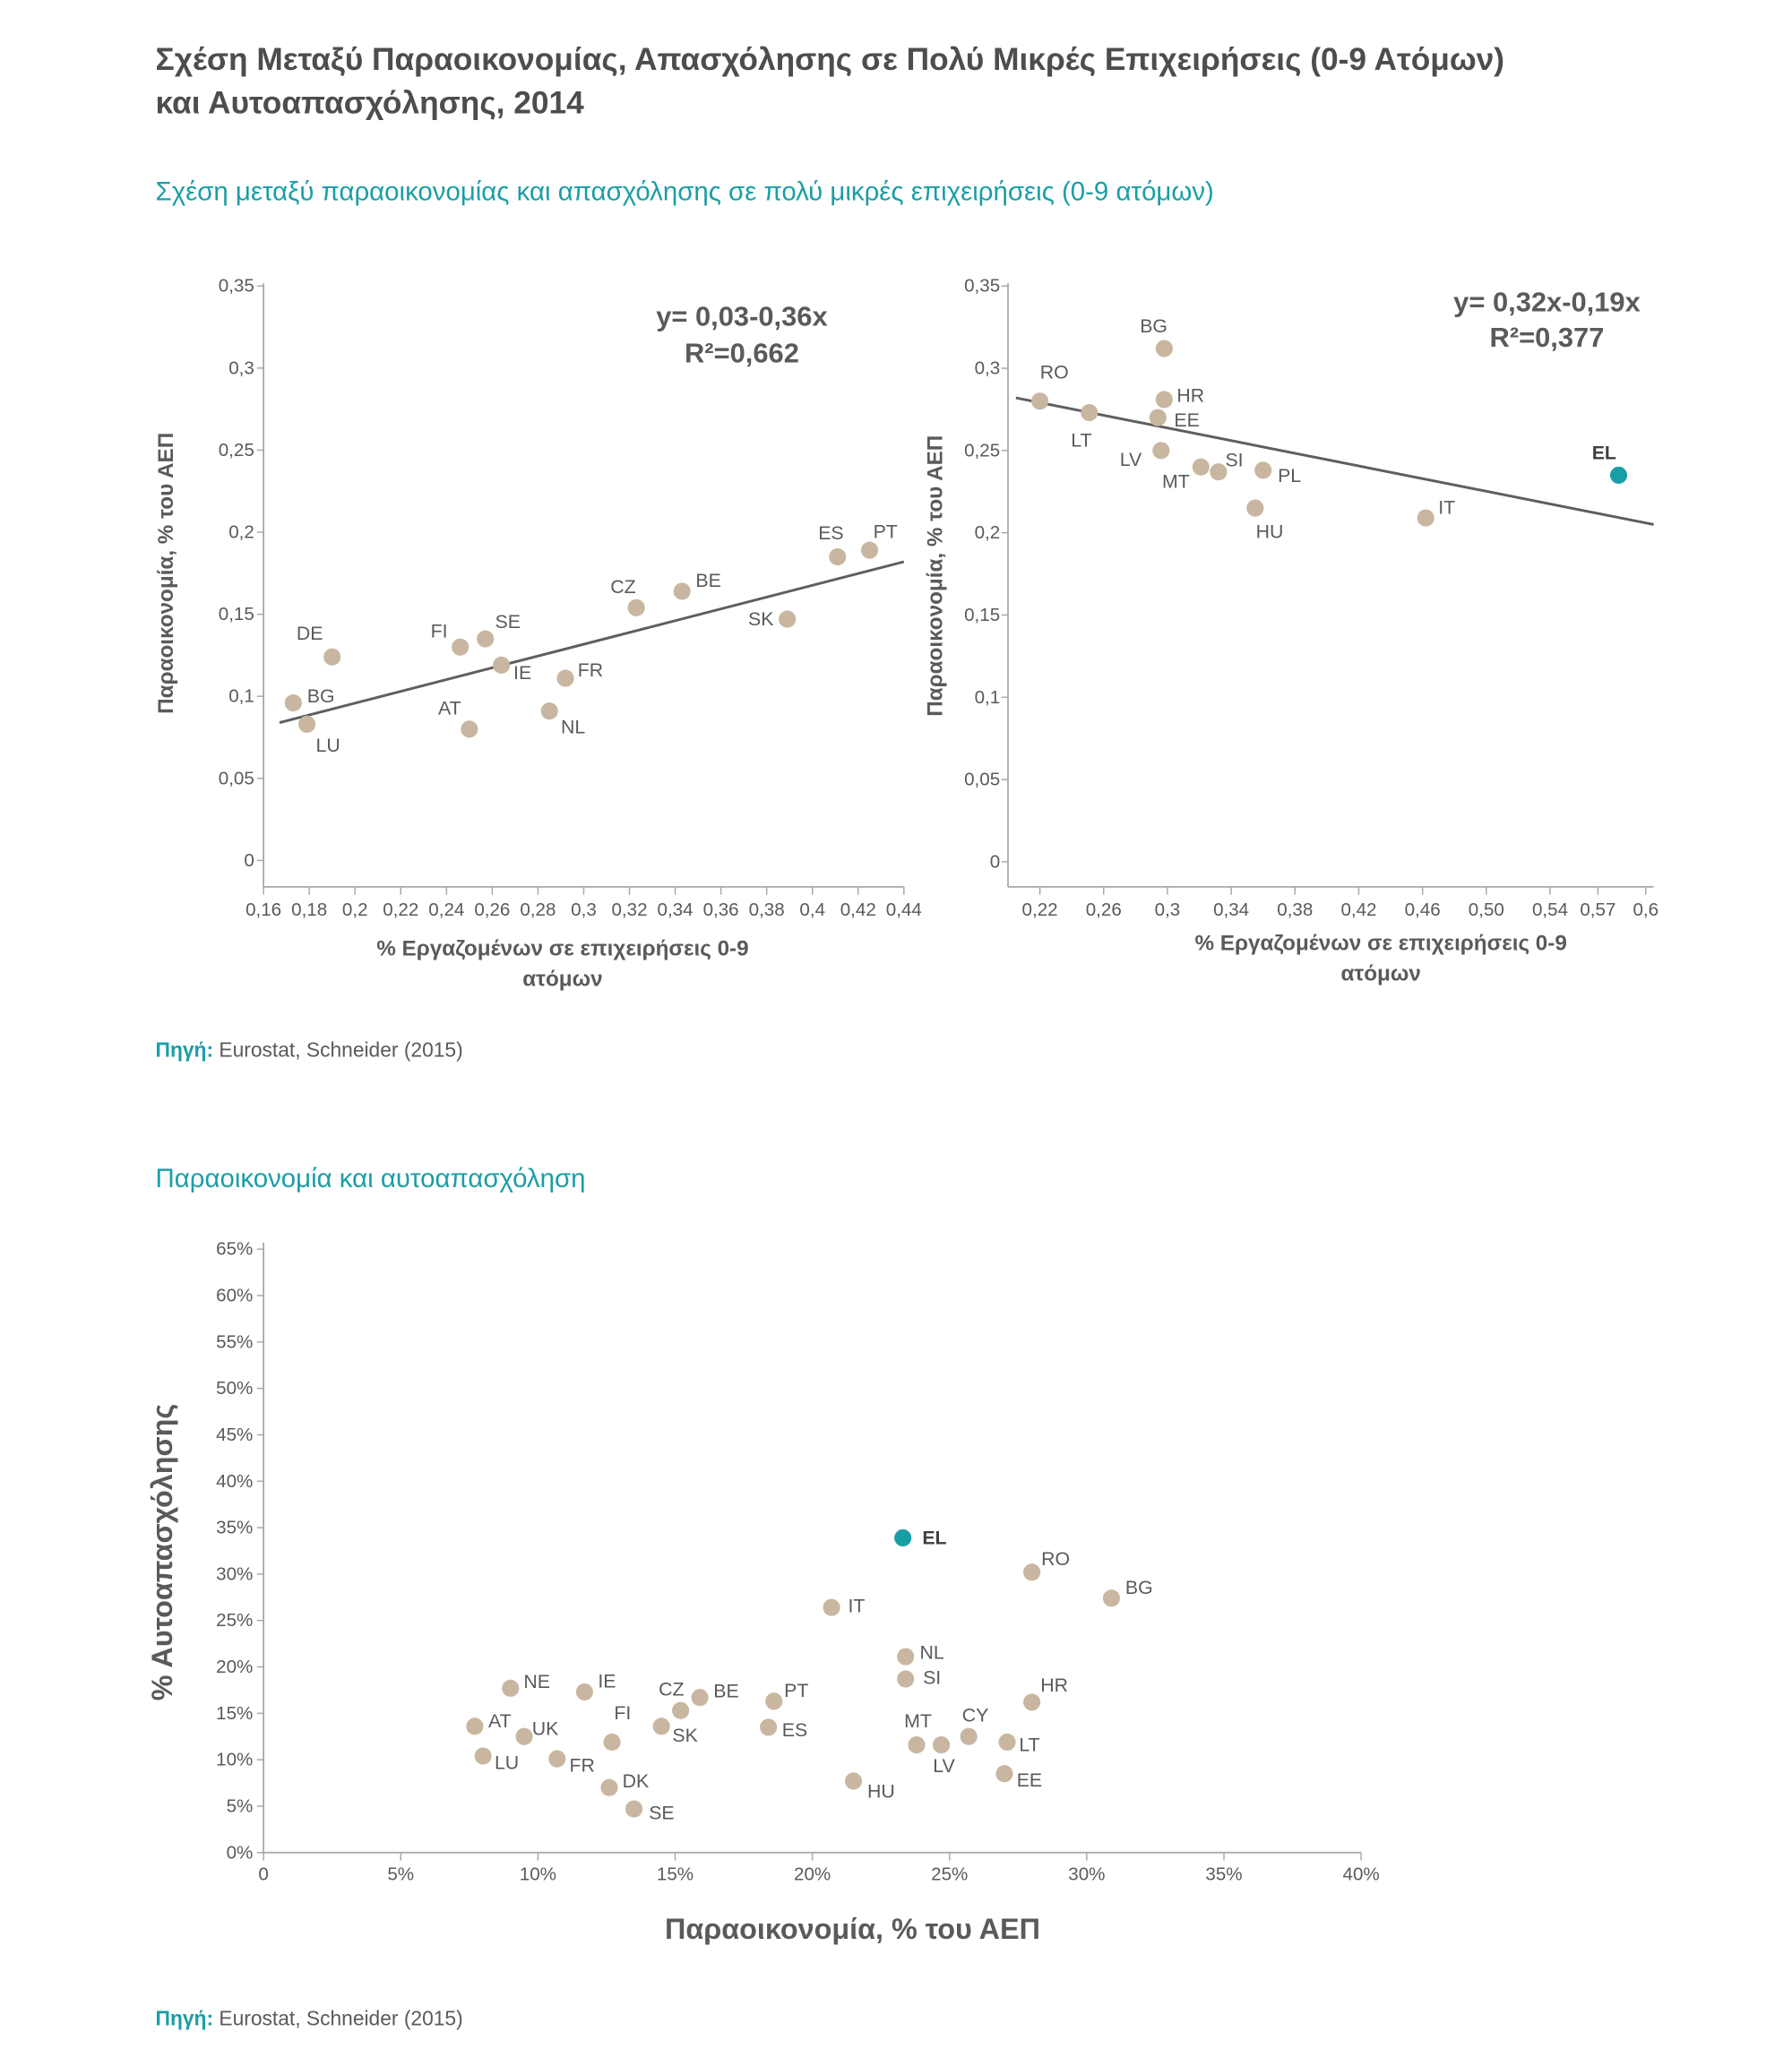 This screenshot has height=2049, width=1792. Describe the element at coordinates (1029, 1744) in the screenshot. I see `data-point-label: LT` at that location.